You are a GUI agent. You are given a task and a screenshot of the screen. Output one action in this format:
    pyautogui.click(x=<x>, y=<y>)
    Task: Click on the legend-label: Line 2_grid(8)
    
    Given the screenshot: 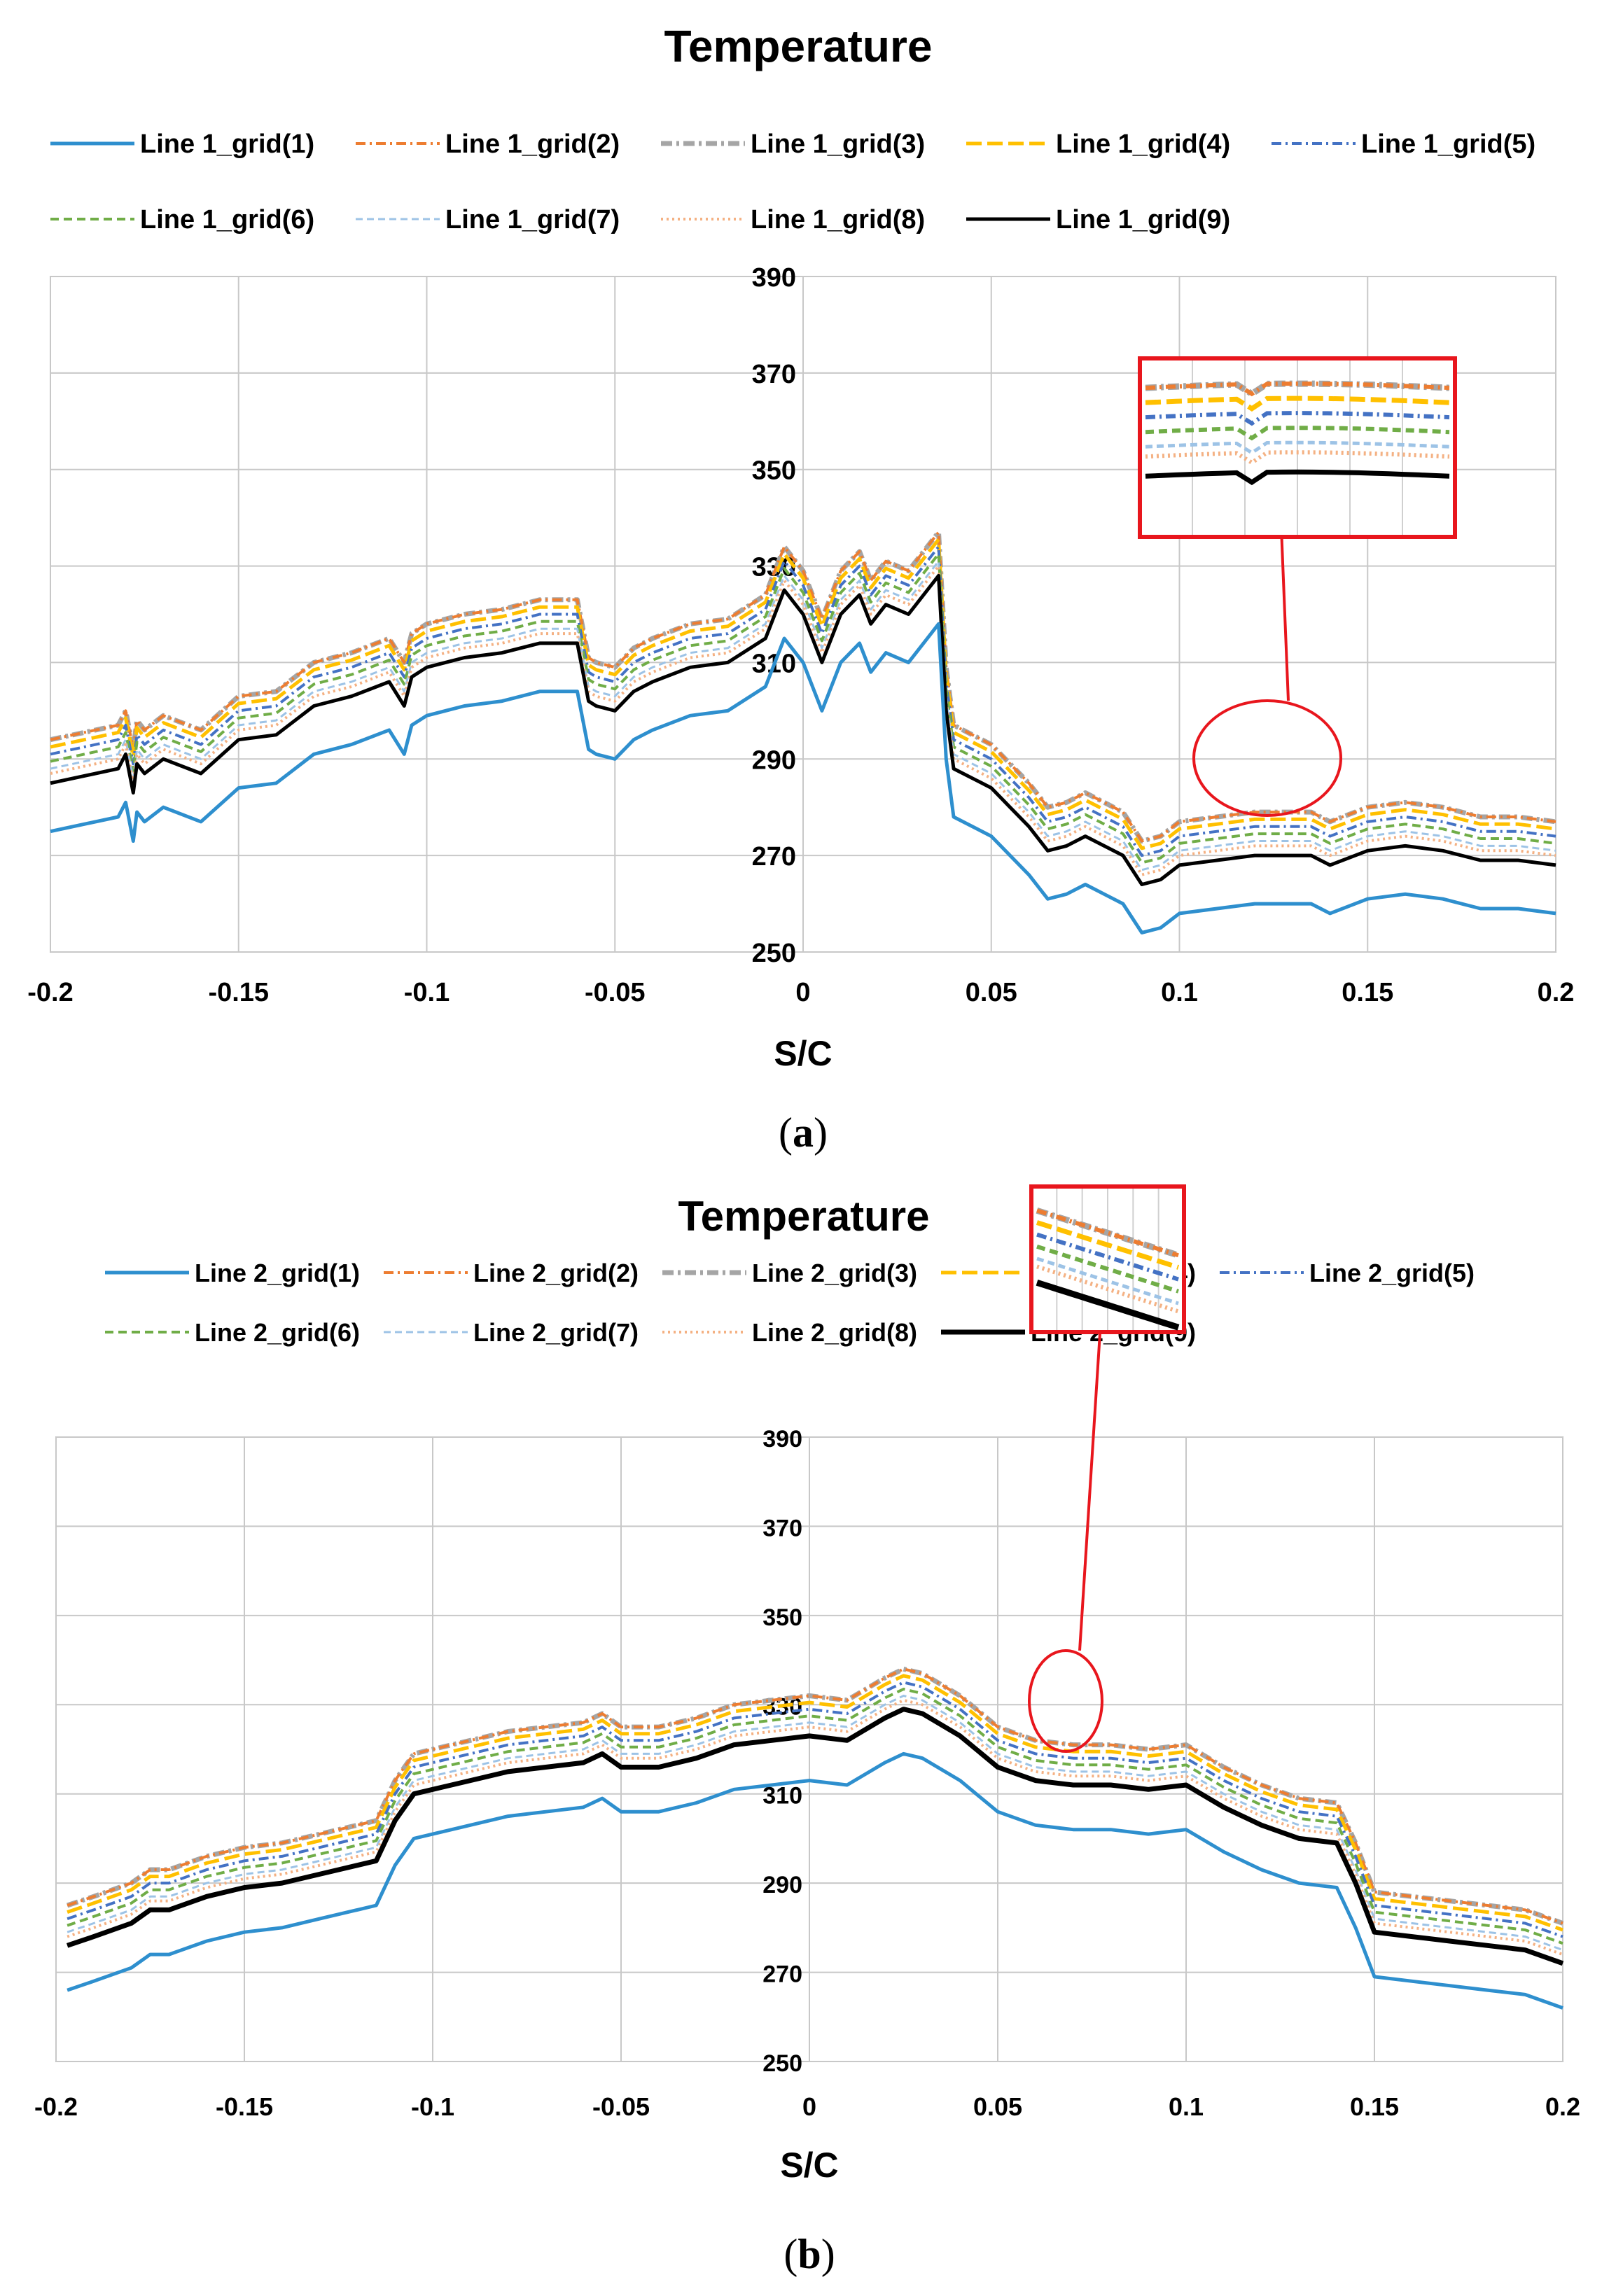 What is the action you would take?
    pyautogui.click(x=834, y=1332)
    